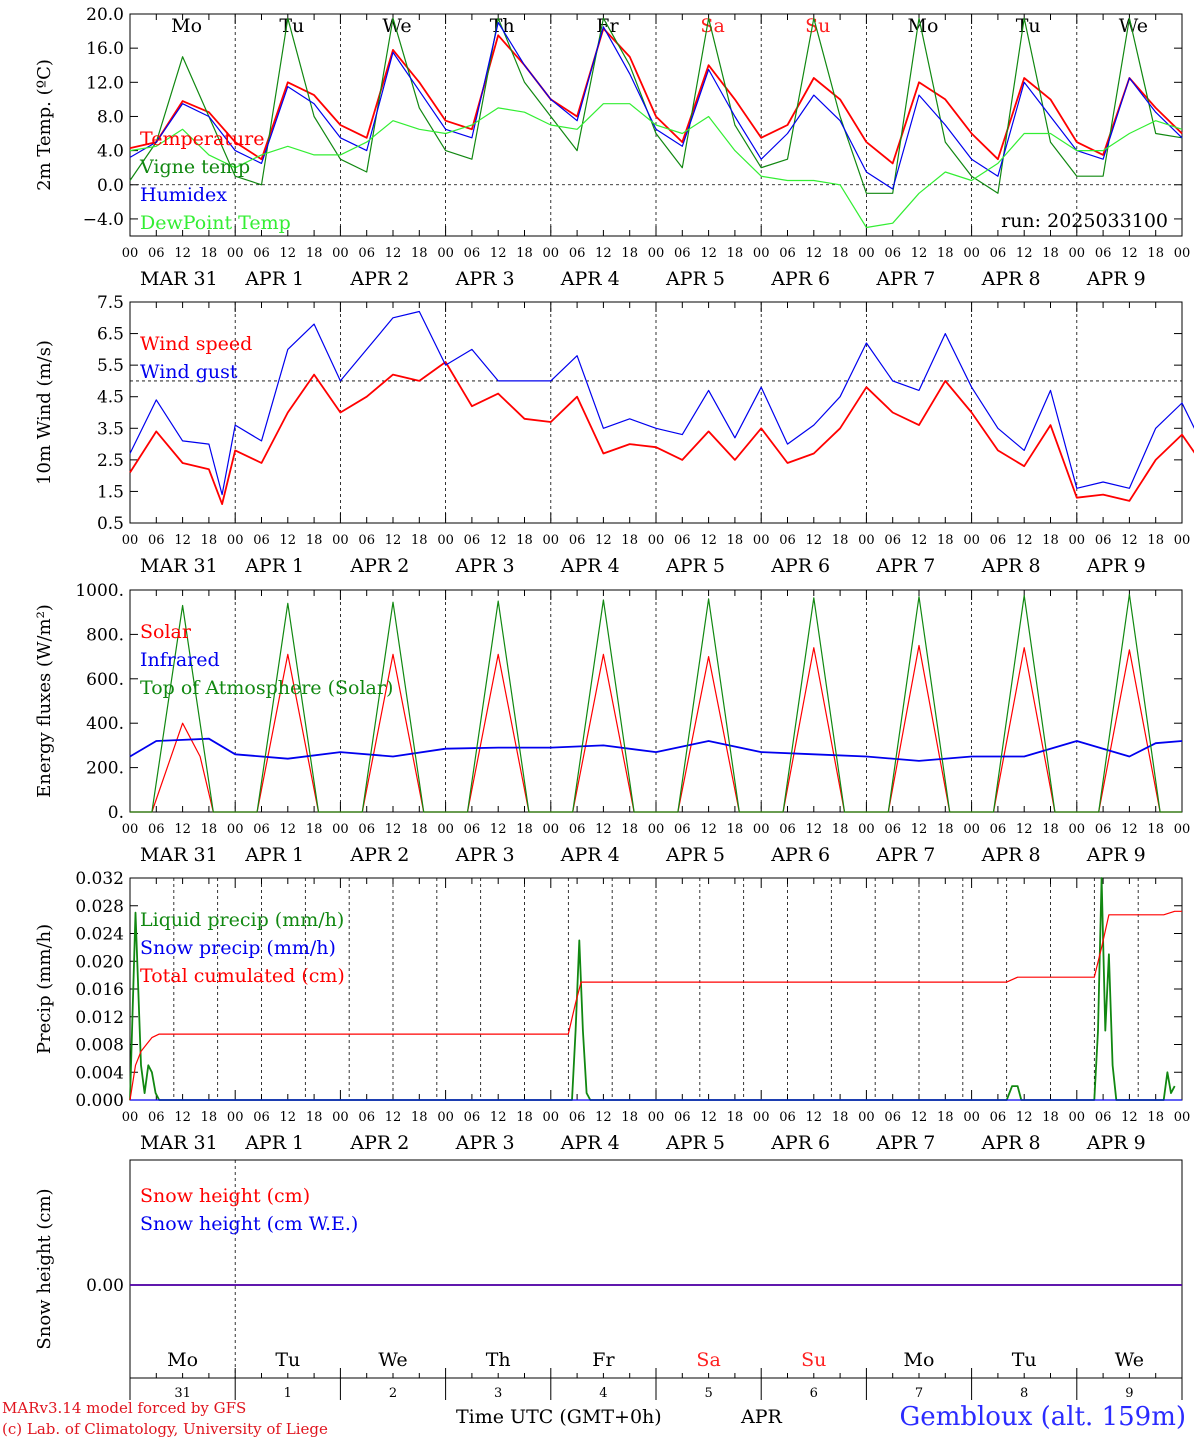  Describe the element at coordinates (110, 335) in the screenshot. I see `y-tick-label: 6.5` at that location.